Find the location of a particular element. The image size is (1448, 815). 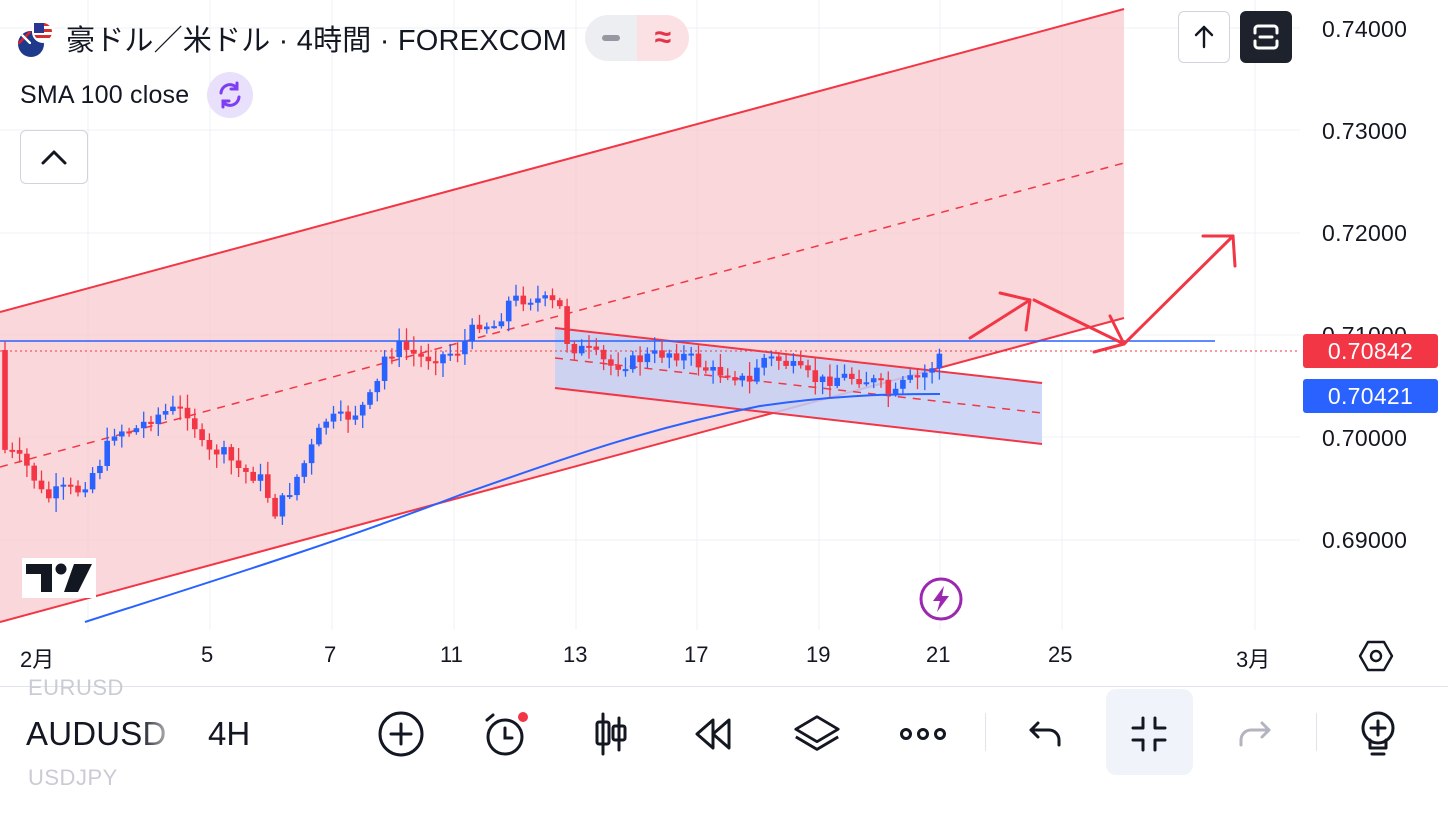

time-label: 5 is located at coordinates (207, 654).